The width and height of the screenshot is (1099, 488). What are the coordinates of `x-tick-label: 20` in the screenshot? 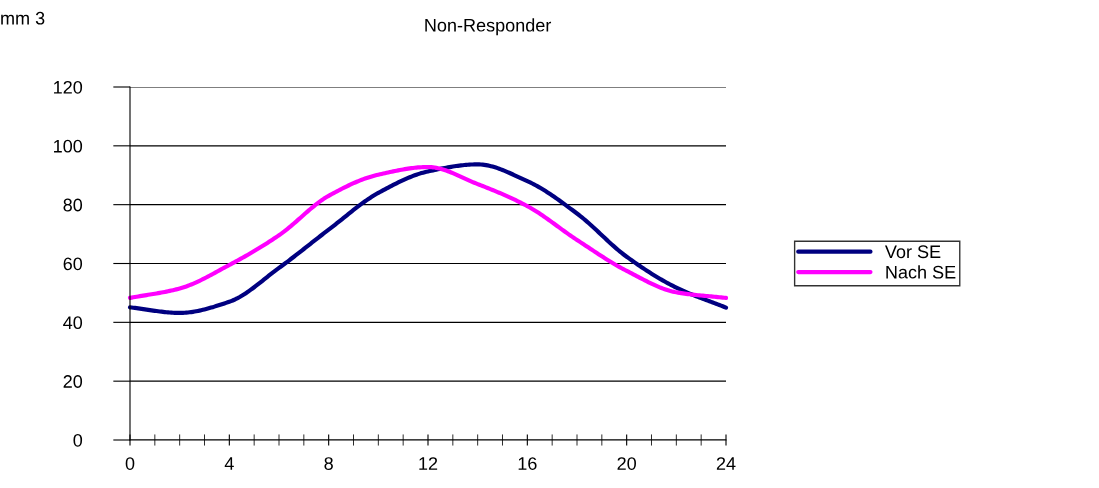 It's located at (626, 463).